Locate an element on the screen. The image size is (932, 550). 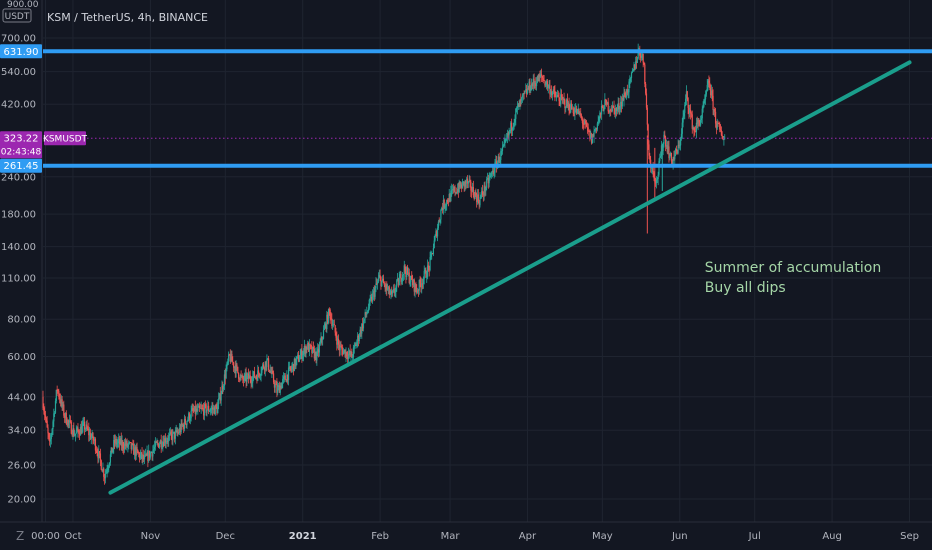
time-axis is located at coordinates (466, 536).